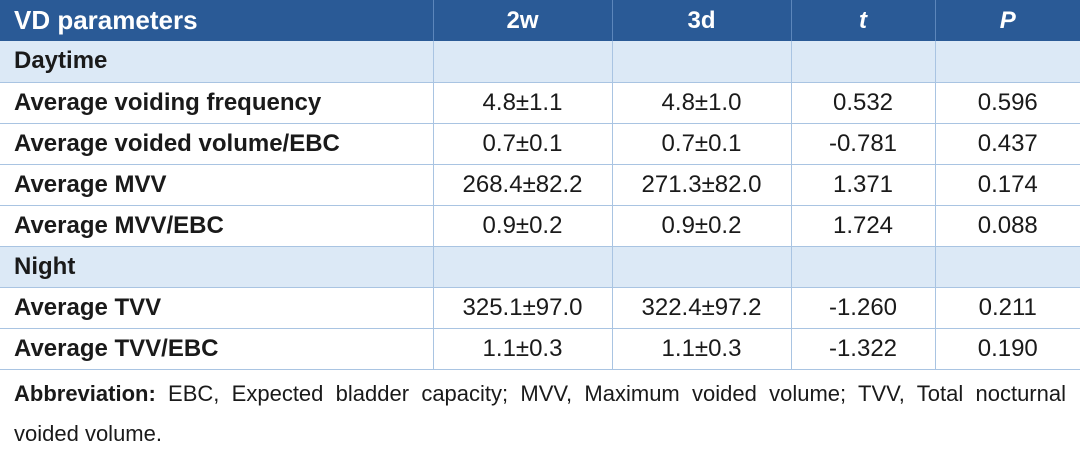 This screenshot has height=454, width=1080. I want to click on section-row-night: Night, so click(540, 267).